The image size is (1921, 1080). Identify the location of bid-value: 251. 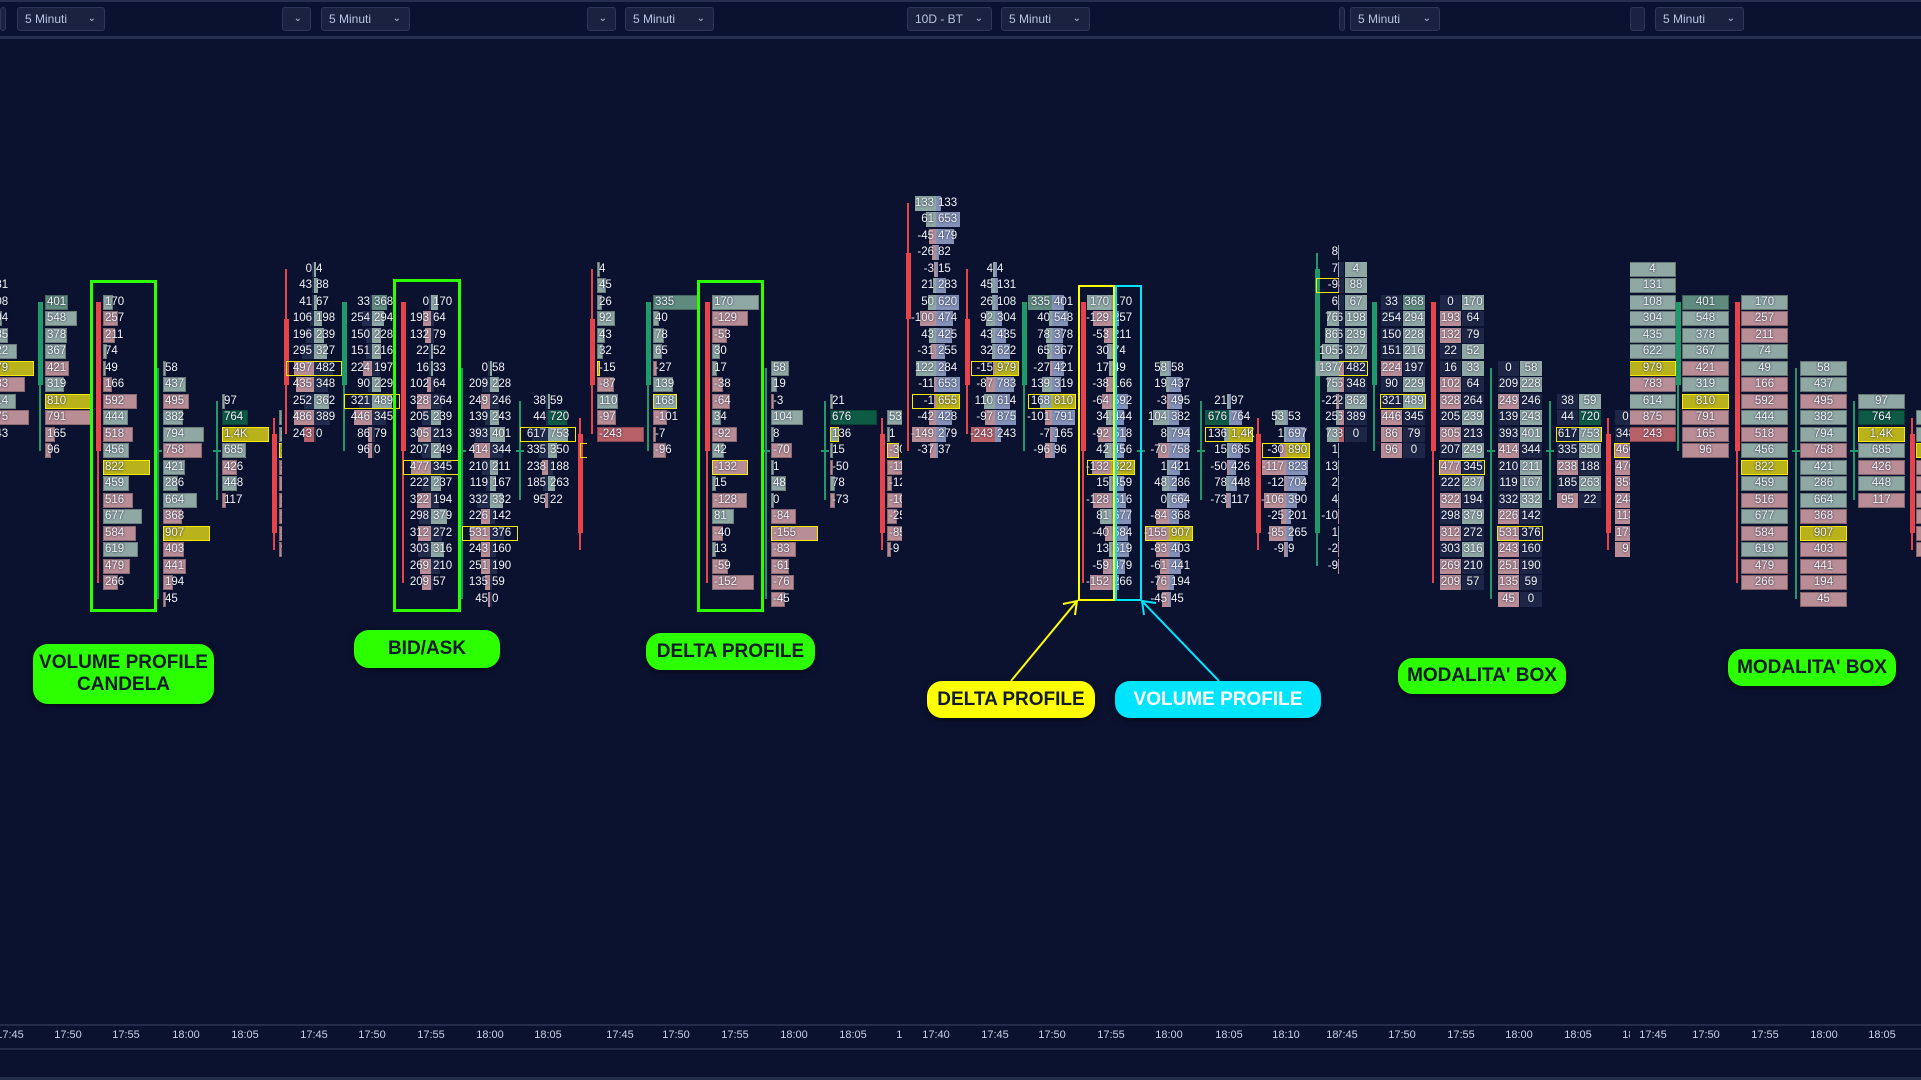
(478, 565).